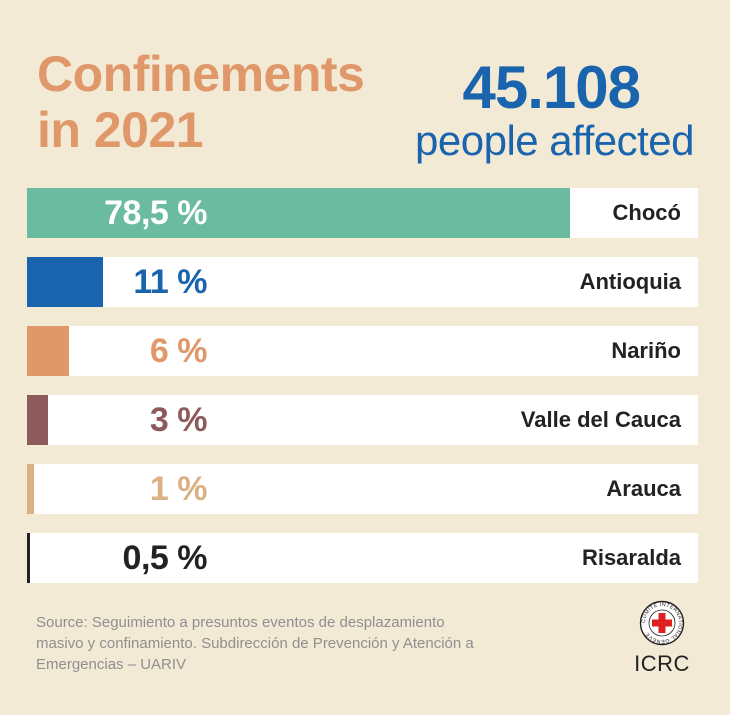 The height and width of the screenshot is (715, 730). What do you see at coordinates (551, 87) in the screenshot?
I see `people-affected-number: 45.108` at bounding box center [551, 87].